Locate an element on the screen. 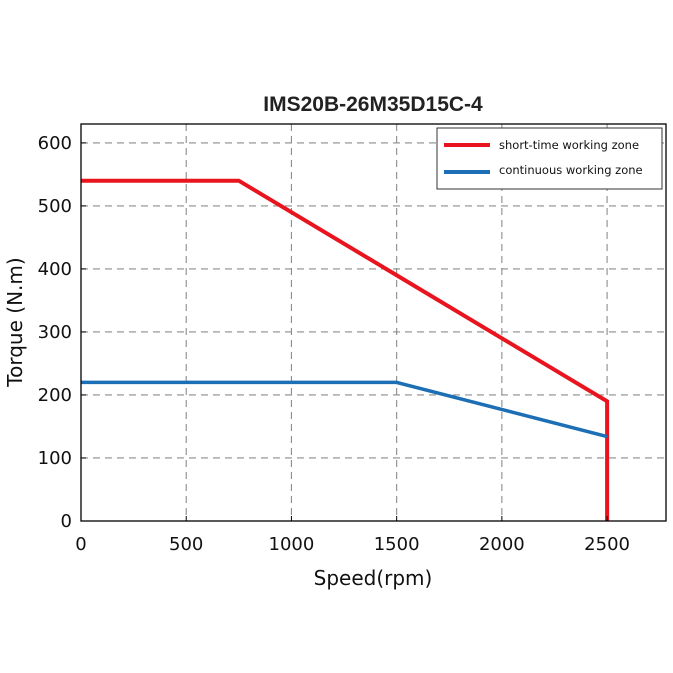  legend-label-continuous: continuous working zone is located at coordinates (571, 170).